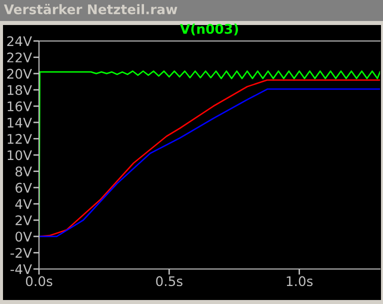  I want to click on y-tick-label: 10V, so click(20, 155).